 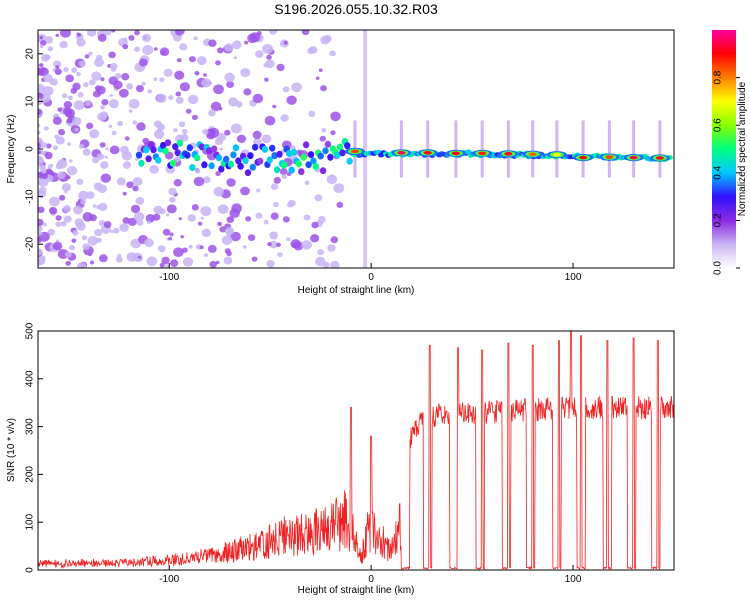 What do you see at coordinates (356, 290) in the screenshot?
I see `spectrogram-x-label: Height of straight line (km)` at bounding box center [356, 290].